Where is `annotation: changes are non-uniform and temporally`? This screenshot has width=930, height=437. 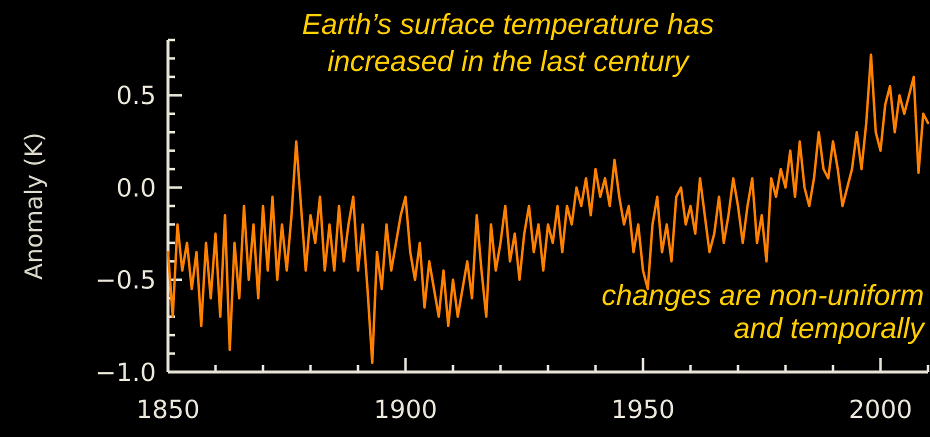
annotation: changes are non-uniform and temporally is located at coordinates (764, 312).